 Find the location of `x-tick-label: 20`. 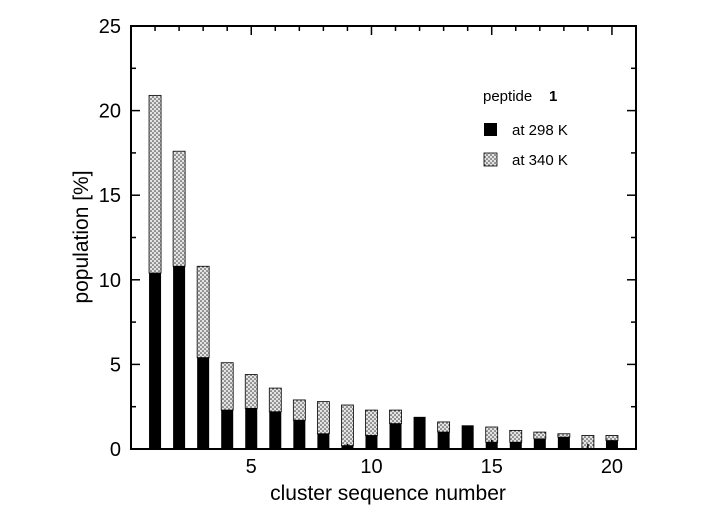

x-tick-label: 20 is located at coordinates (612, 467).